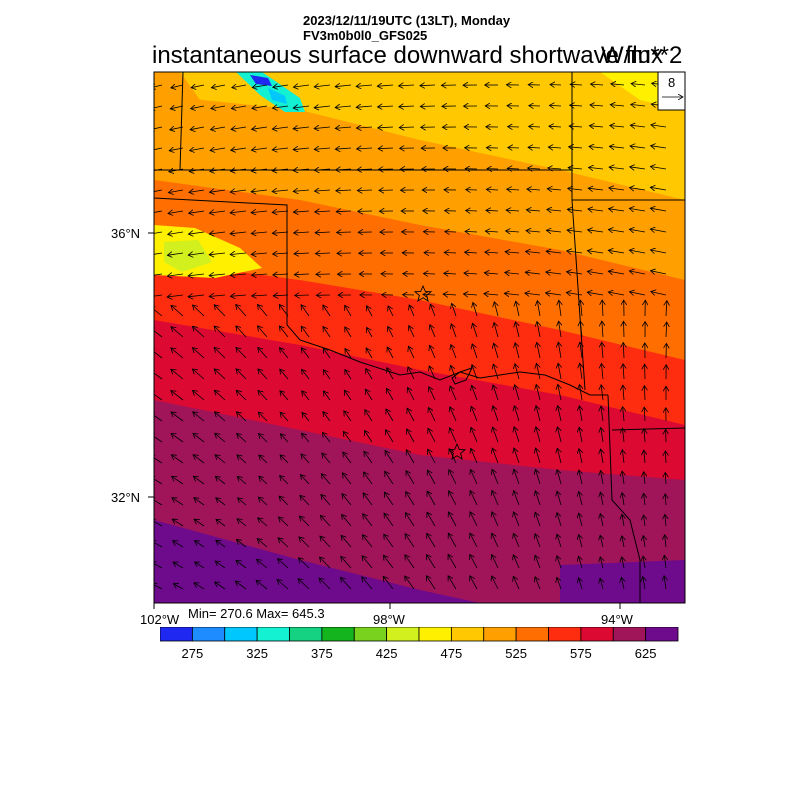 This screenshot has width=800, height=800. Describe the element at coordinates (126, 497) in the screenshot. I see `lat-tick-32n: 32°N` at that location.